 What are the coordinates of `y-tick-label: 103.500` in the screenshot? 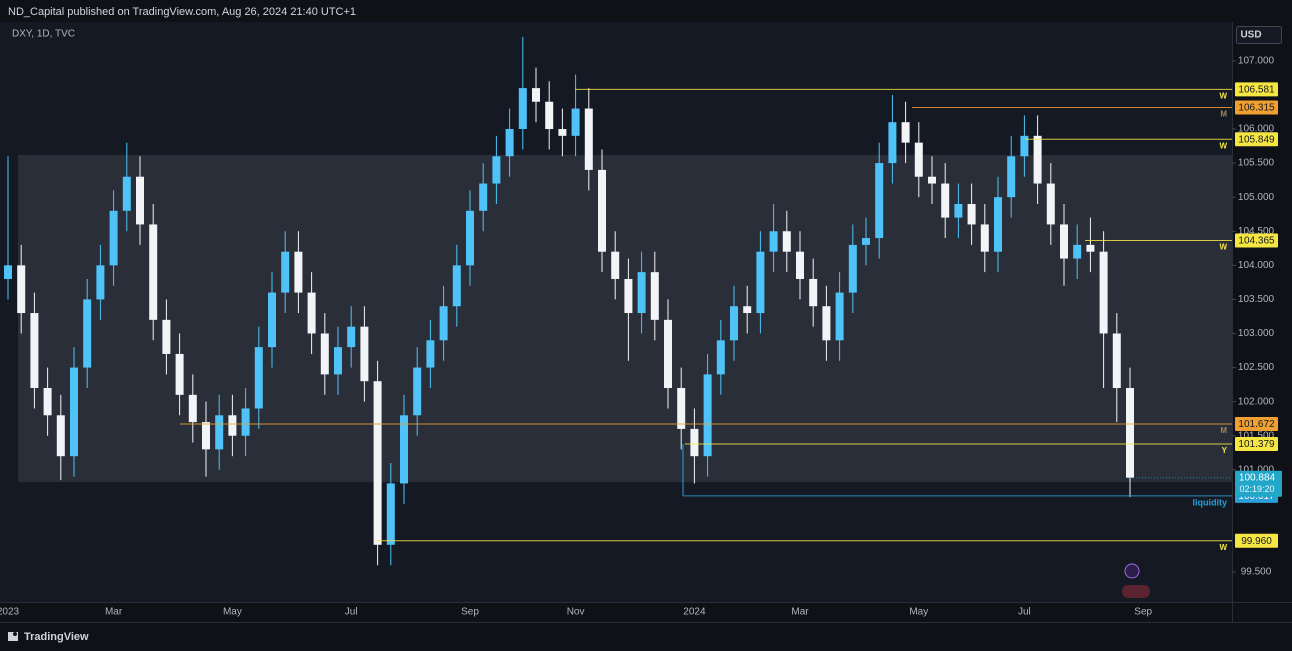 It's located at (1256, 299).